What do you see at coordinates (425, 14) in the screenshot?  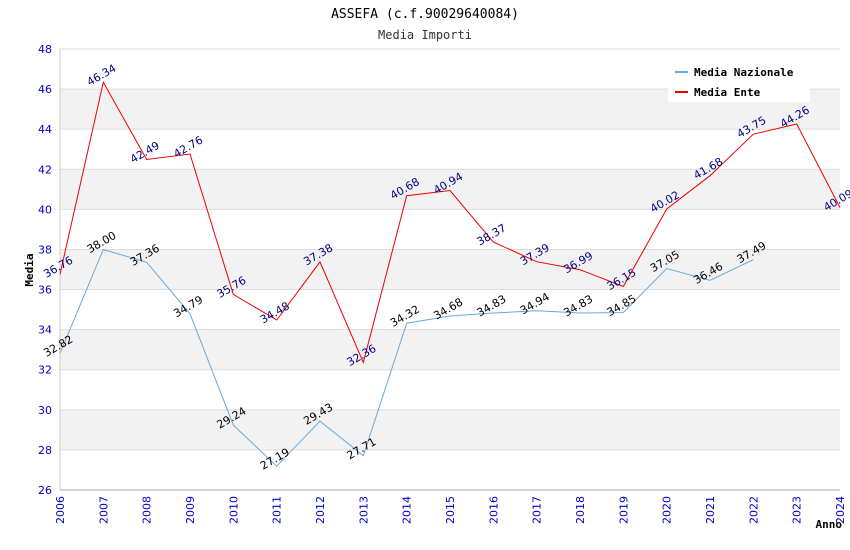 I see `chart-title: ASSEFA (c.f.90029640084)` at bounding box center [425, 14].